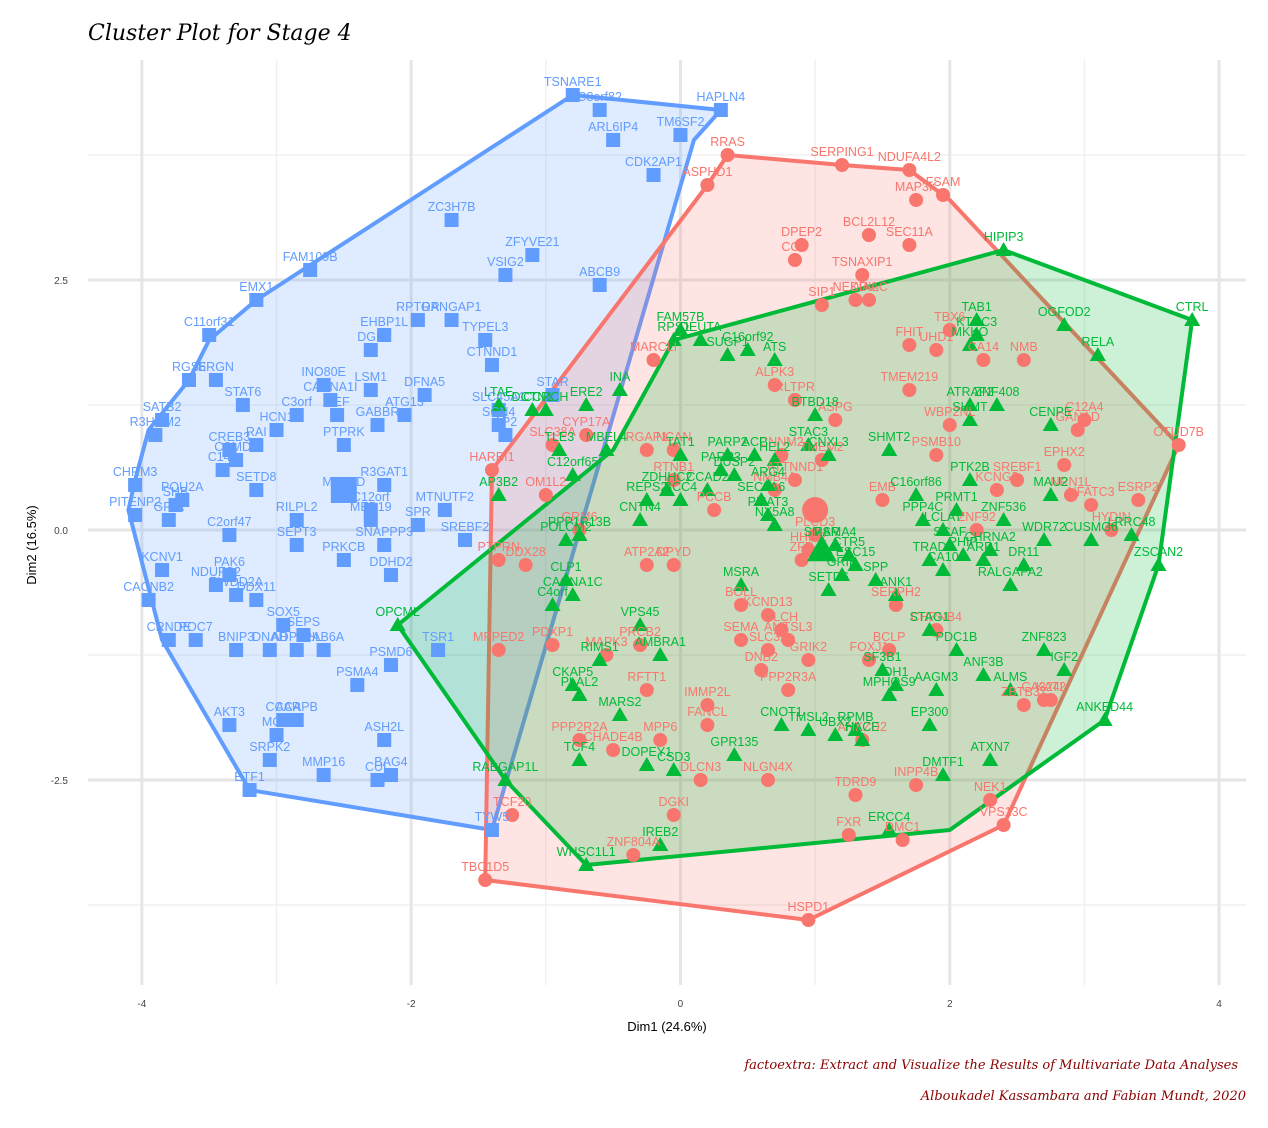  Describe the element at coordinates (371, 507) in the screenshot. I see `point-label: MED19` at that location.